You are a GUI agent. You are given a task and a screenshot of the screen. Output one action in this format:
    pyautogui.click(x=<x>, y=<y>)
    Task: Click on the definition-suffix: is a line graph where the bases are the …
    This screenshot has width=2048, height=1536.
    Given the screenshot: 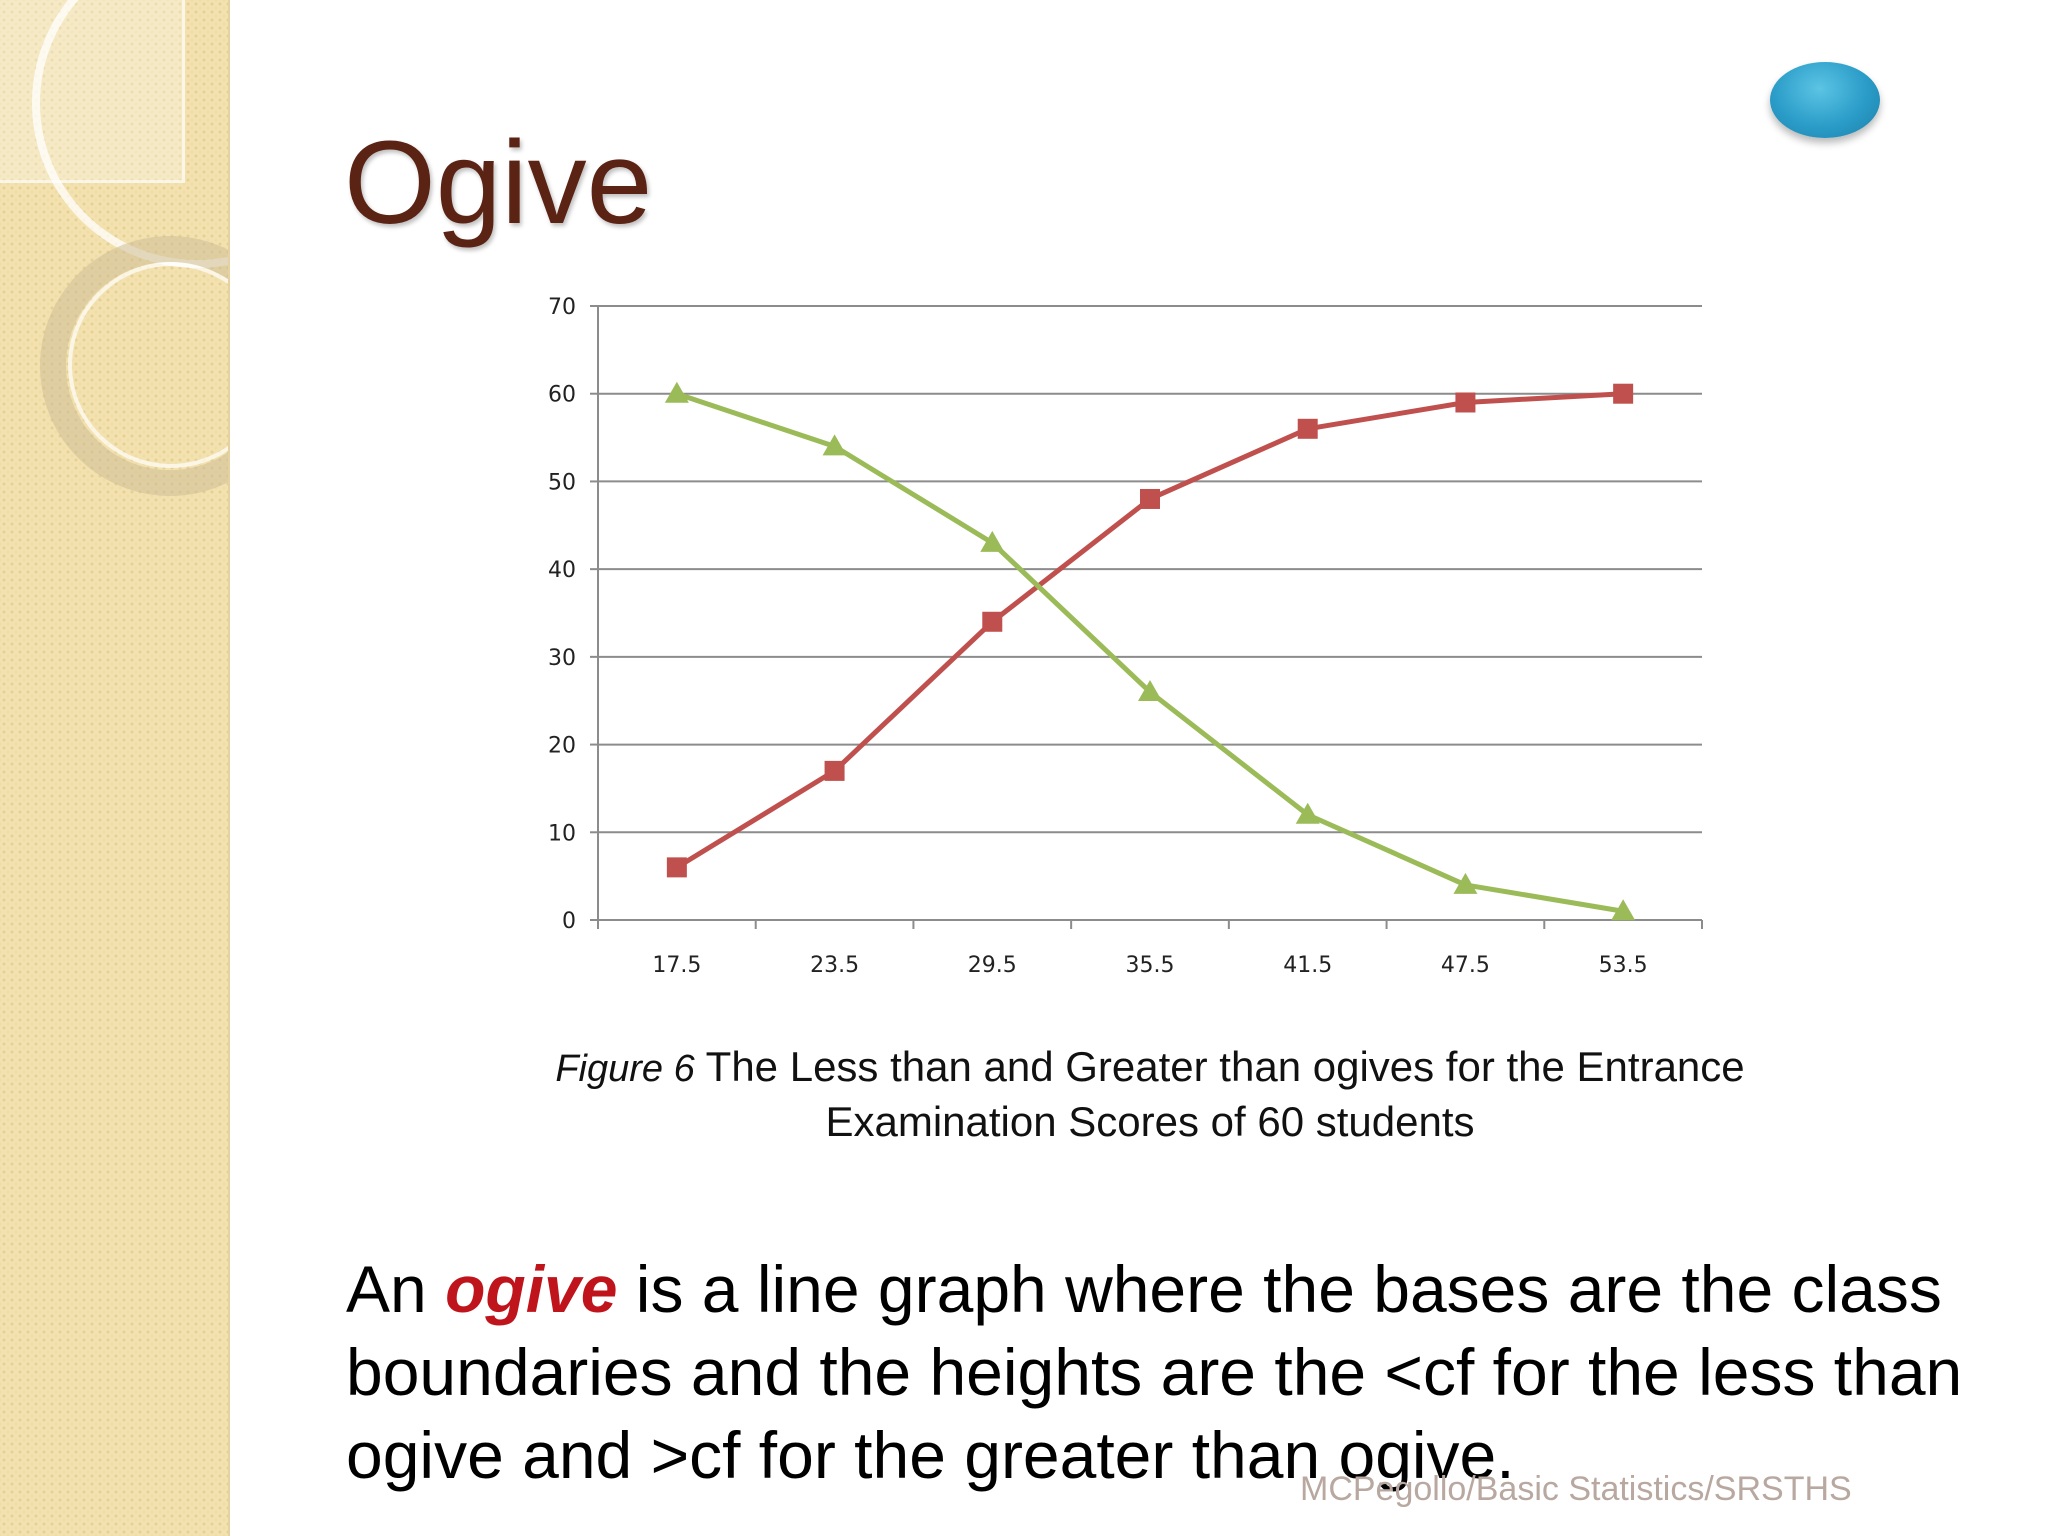 What is the action you would take?
    pyautogui.click(x=1154, y=1372)
    